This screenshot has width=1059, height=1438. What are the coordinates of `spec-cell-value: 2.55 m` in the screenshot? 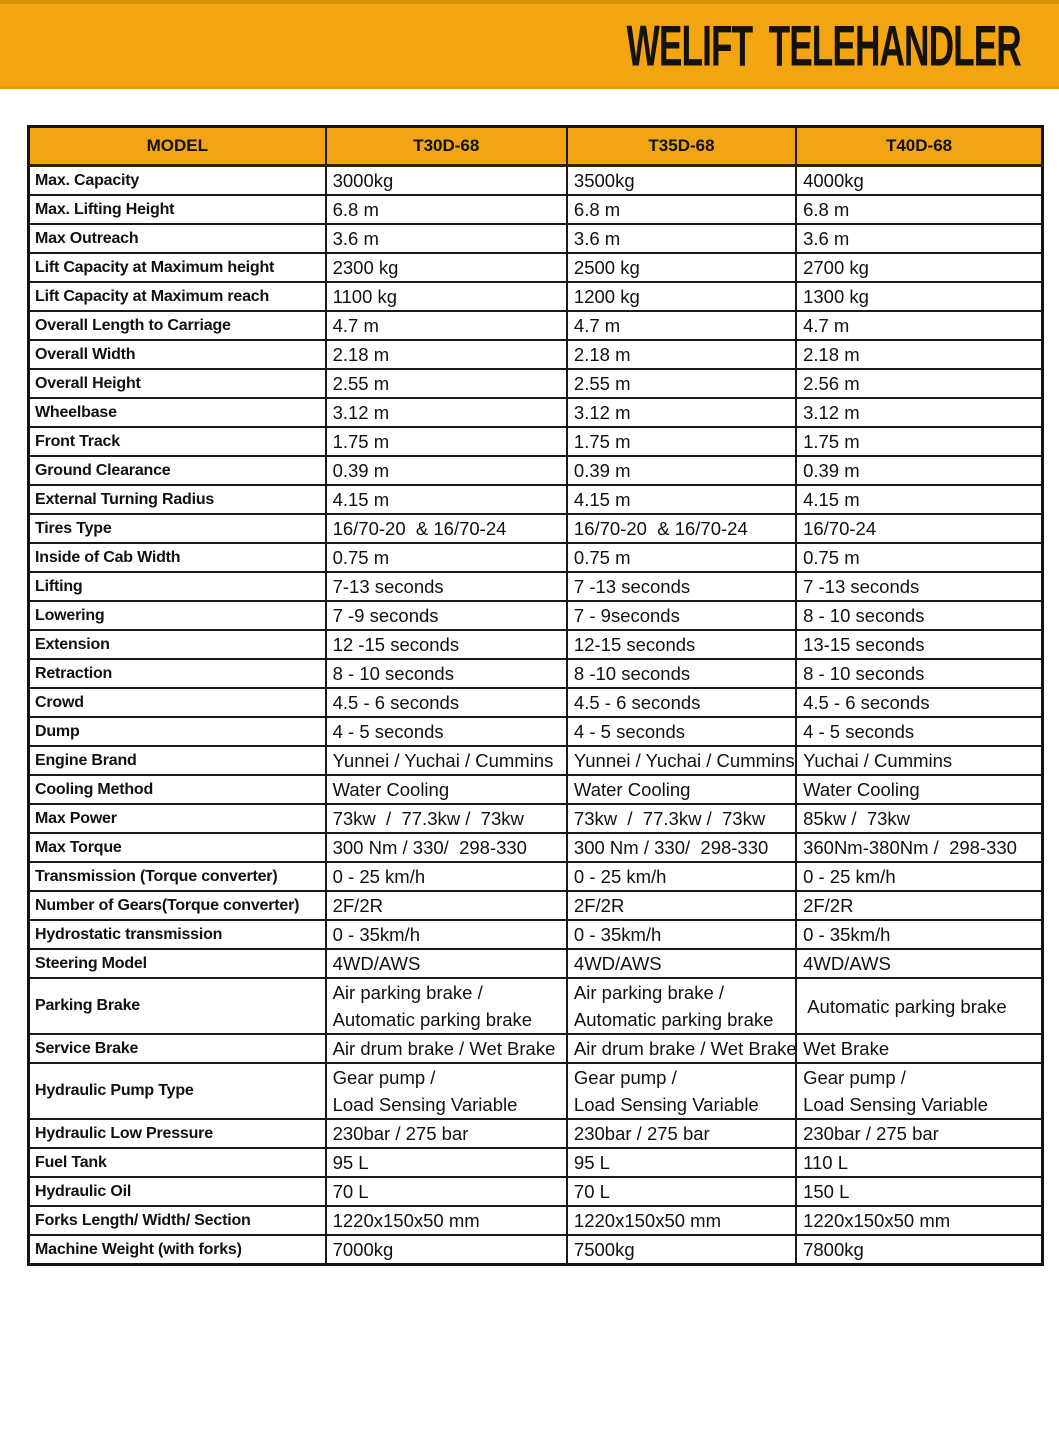 It's located at (446, 383).